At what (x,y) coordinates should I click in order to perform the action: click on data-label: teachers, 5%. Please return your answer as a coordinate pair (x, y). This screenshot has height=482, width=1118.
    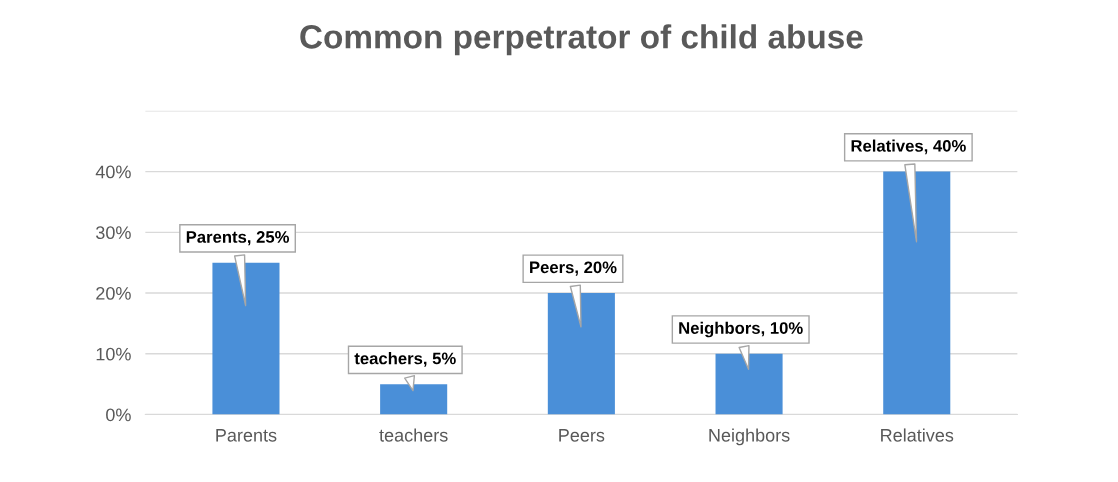
    Looking at the image, I should click on (405, 359).